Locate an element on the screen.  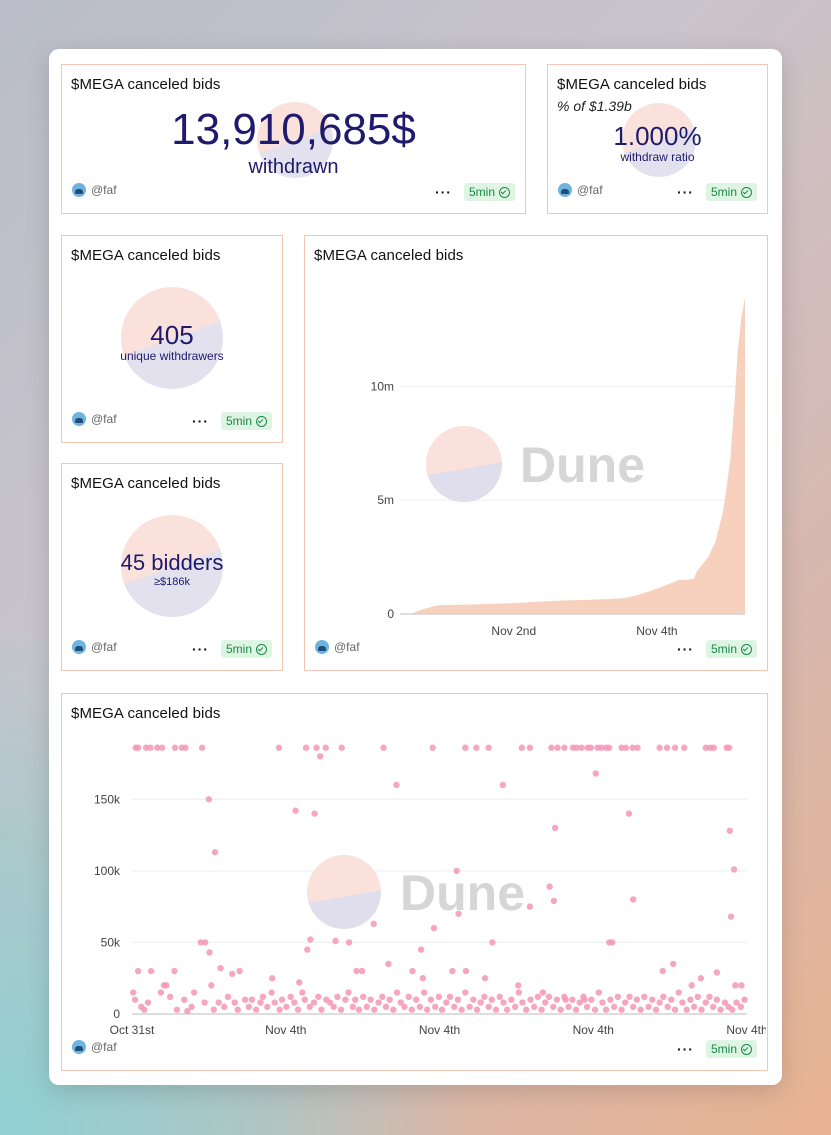
y-tick-label: 0 is located at coordinates (390, 614).